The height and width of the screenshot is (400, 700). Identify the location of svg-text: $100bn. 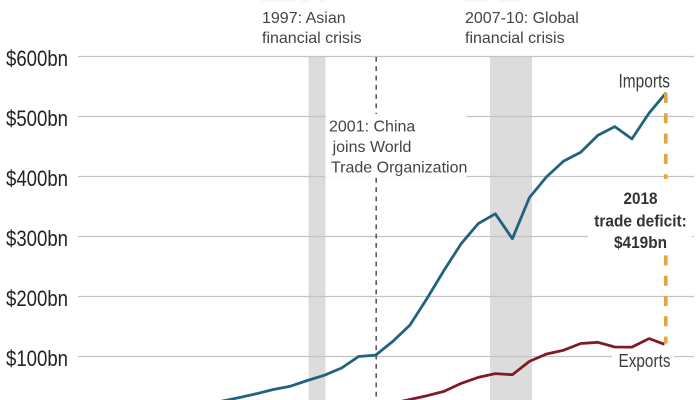
(37, 358).